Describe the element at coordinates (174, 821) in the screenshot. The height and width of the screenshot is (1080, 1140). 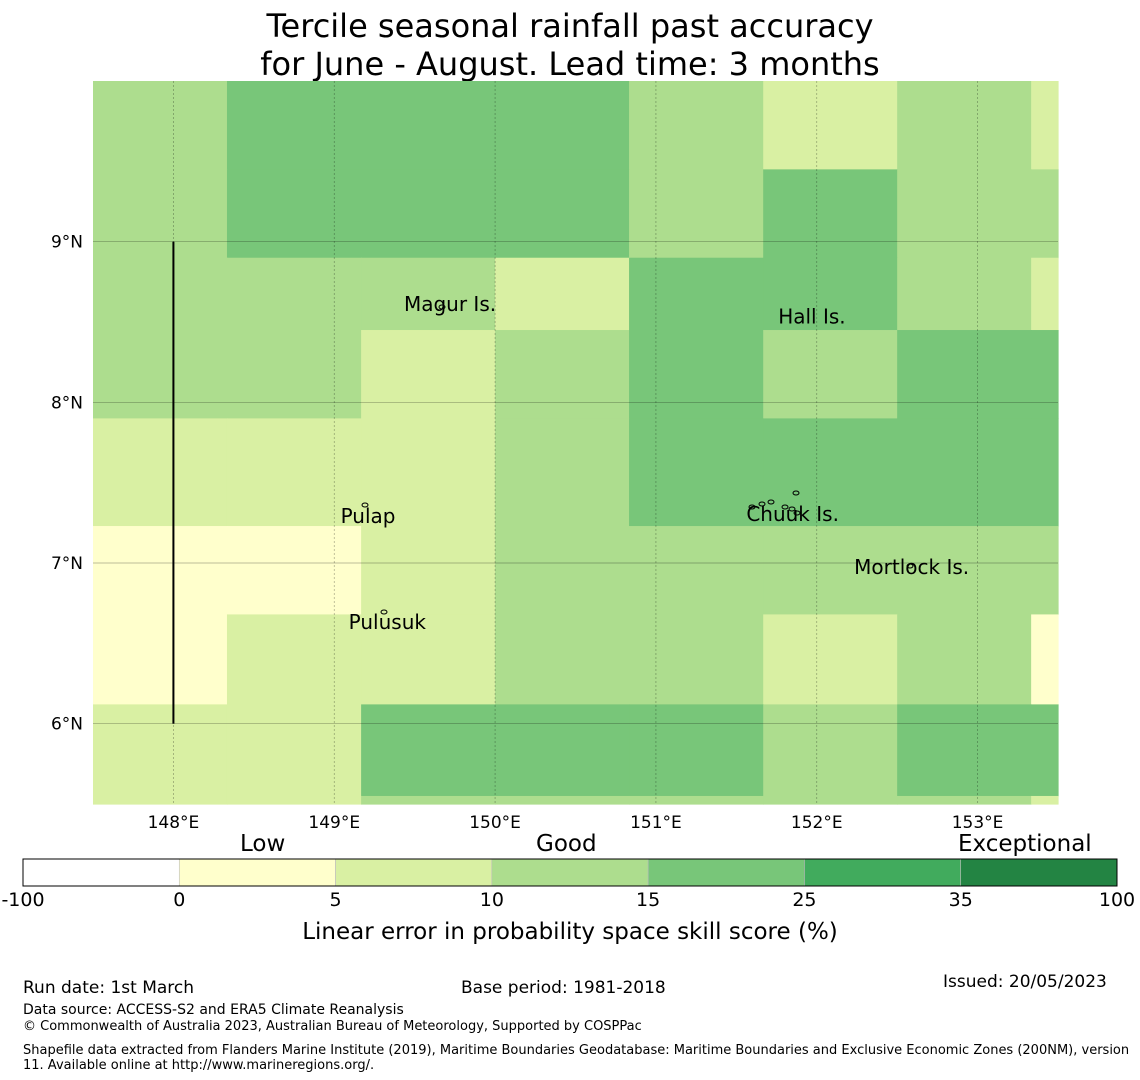
I see `x-tick-label: 148°E` at that location.